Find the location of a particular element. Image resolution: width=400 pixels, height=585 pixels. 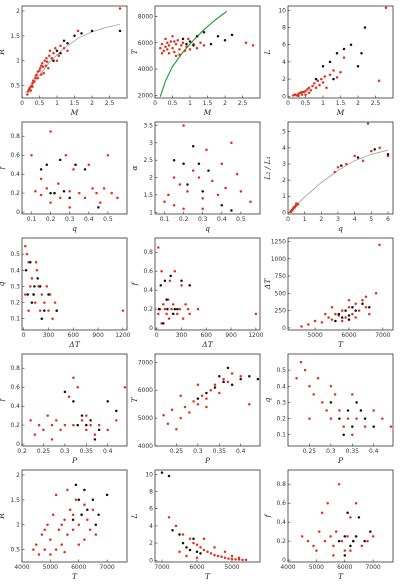

x-tick-label: 5000 is located at coordinates (50, 567).